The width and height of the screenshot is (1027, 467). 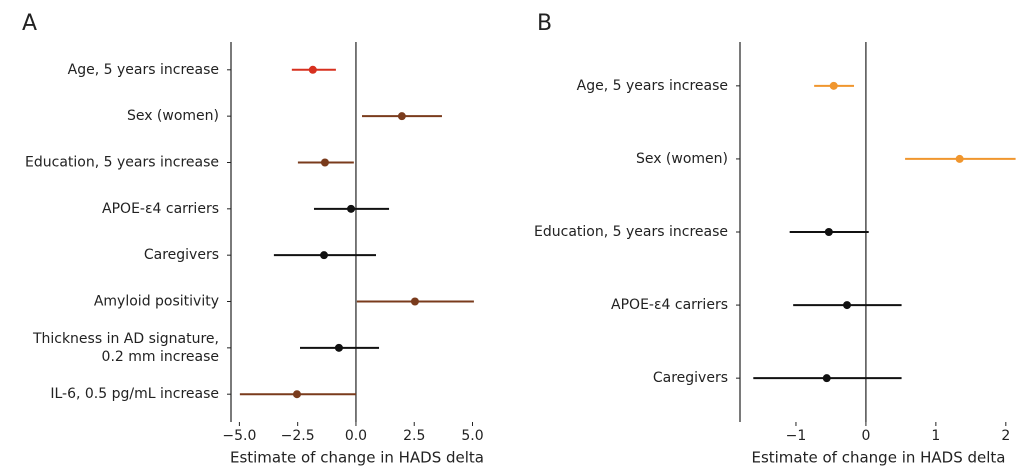 I want to click on y-tick-label: IL-6, 0.5 pg/mL increase, so click(x=134, y=394).